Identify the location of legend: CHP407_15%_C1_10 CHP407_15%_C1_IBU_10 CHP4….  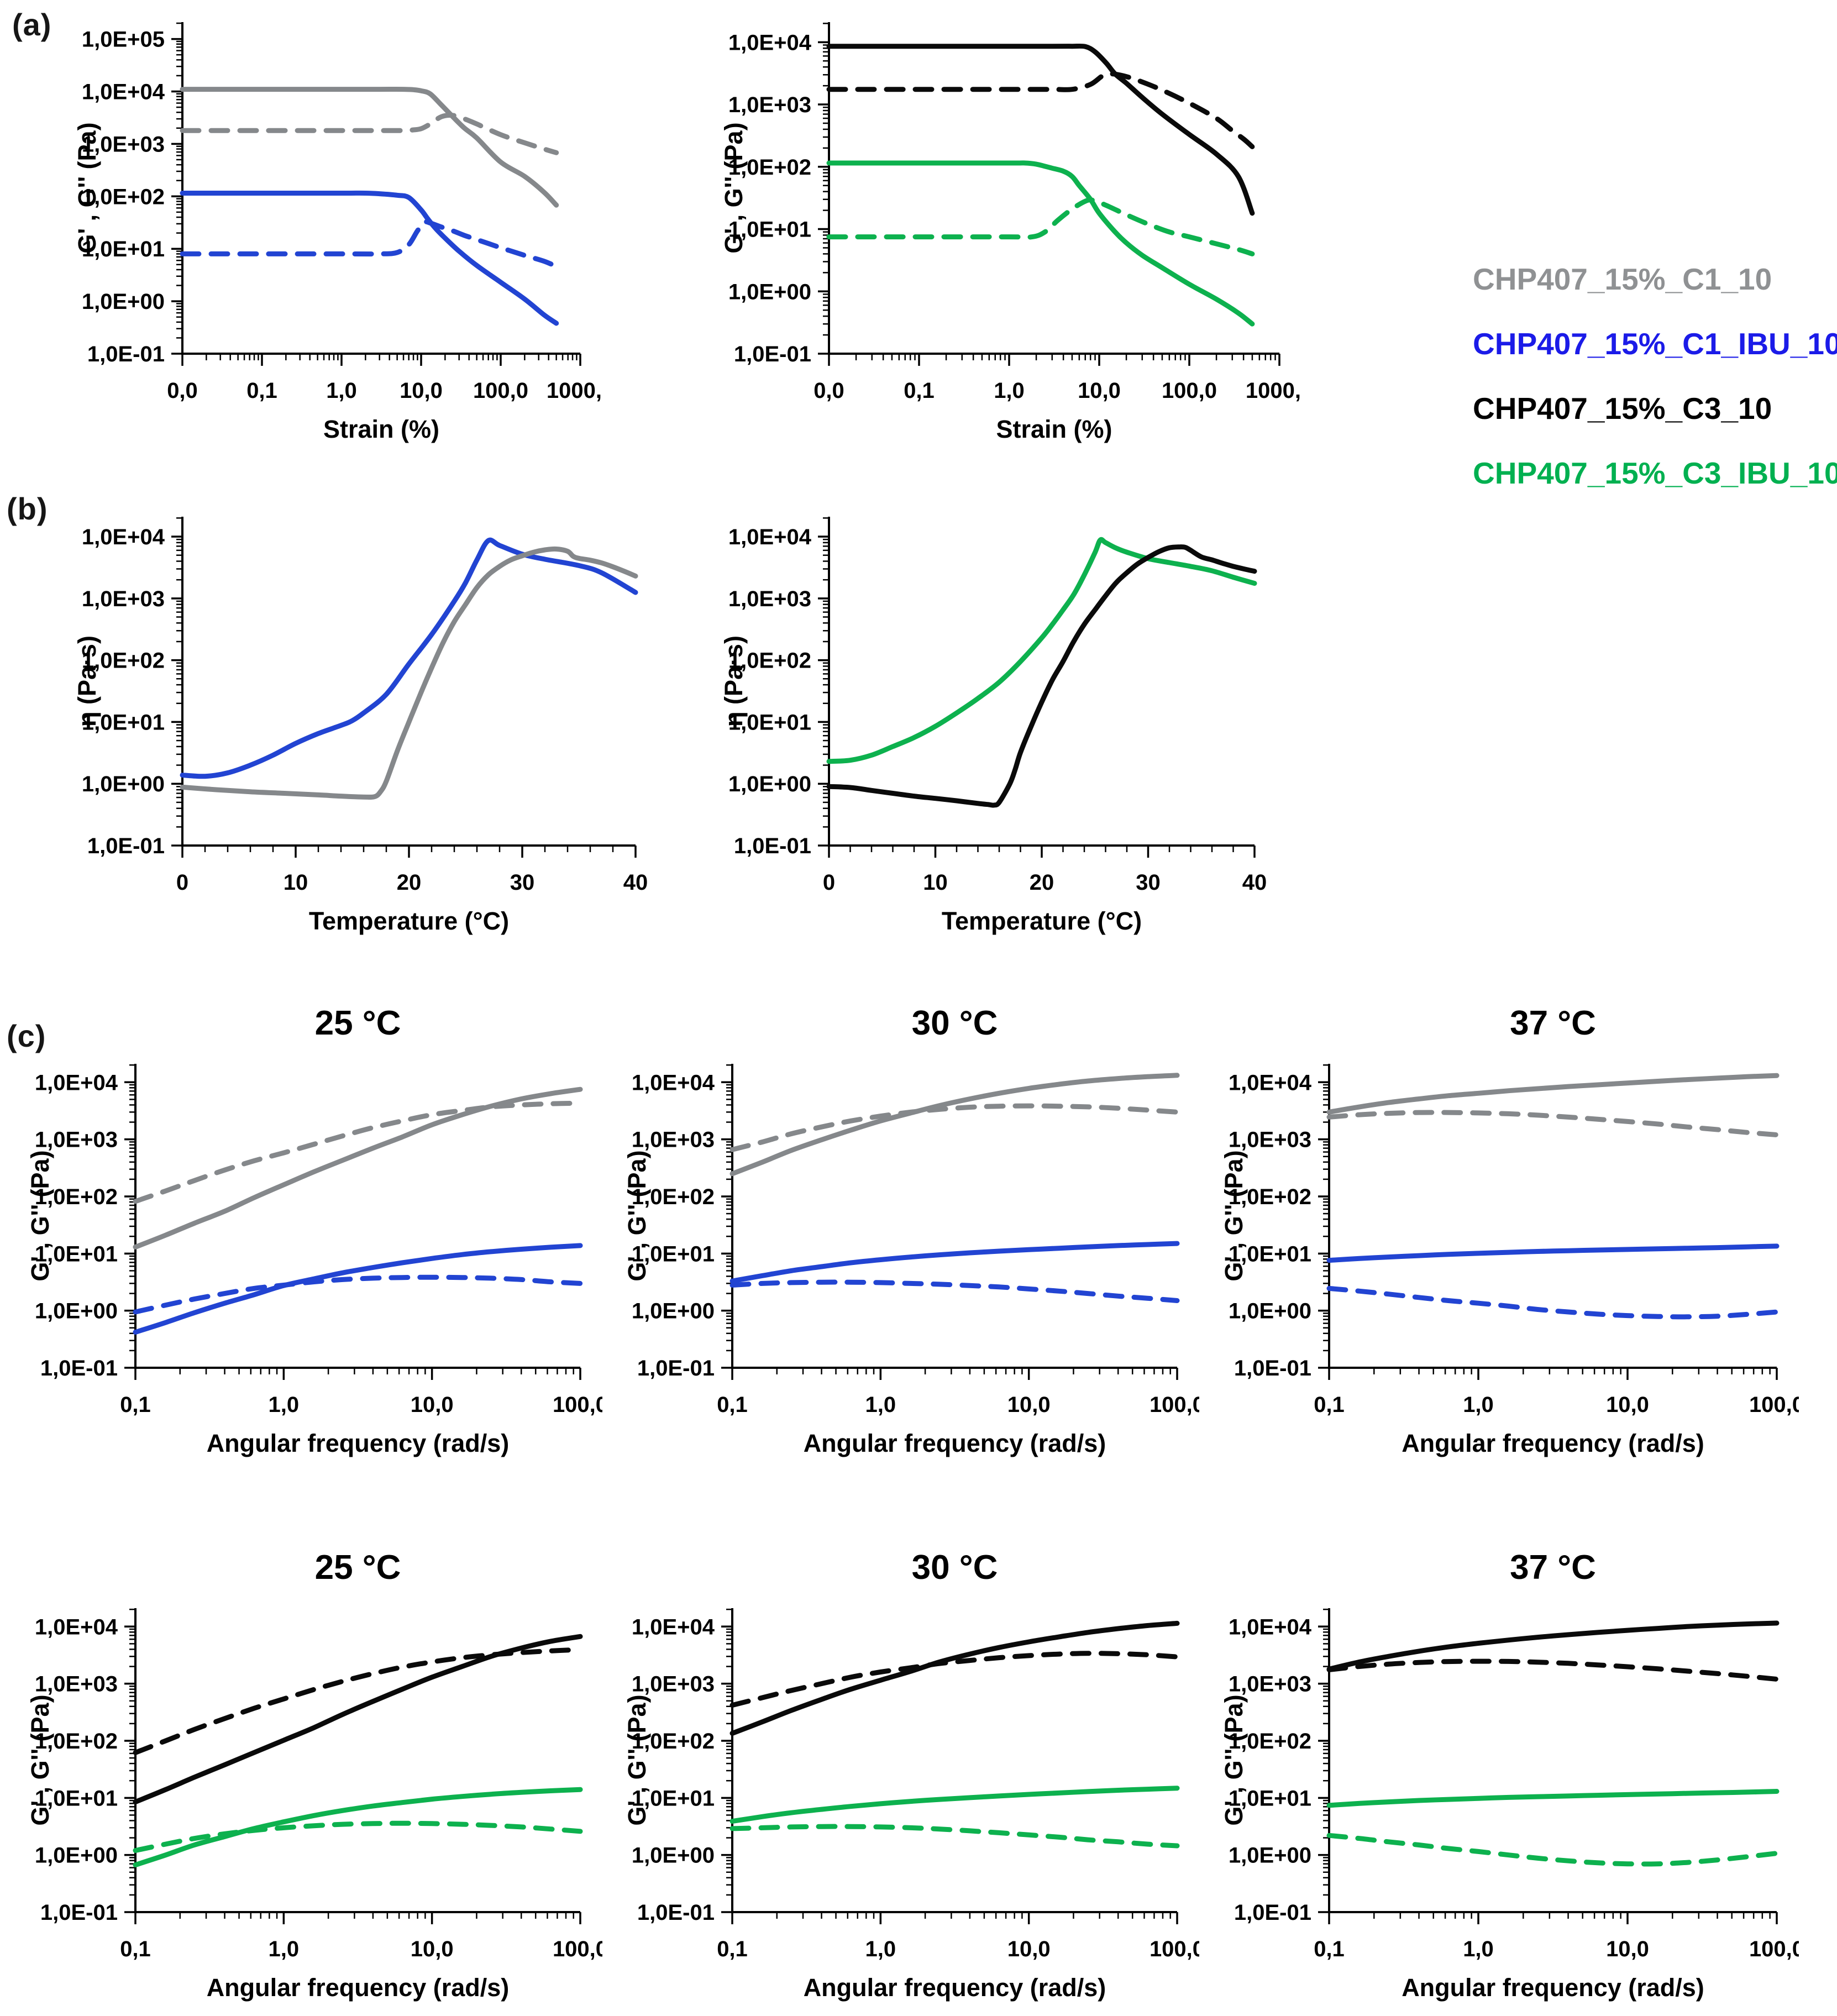
(1655, 377).